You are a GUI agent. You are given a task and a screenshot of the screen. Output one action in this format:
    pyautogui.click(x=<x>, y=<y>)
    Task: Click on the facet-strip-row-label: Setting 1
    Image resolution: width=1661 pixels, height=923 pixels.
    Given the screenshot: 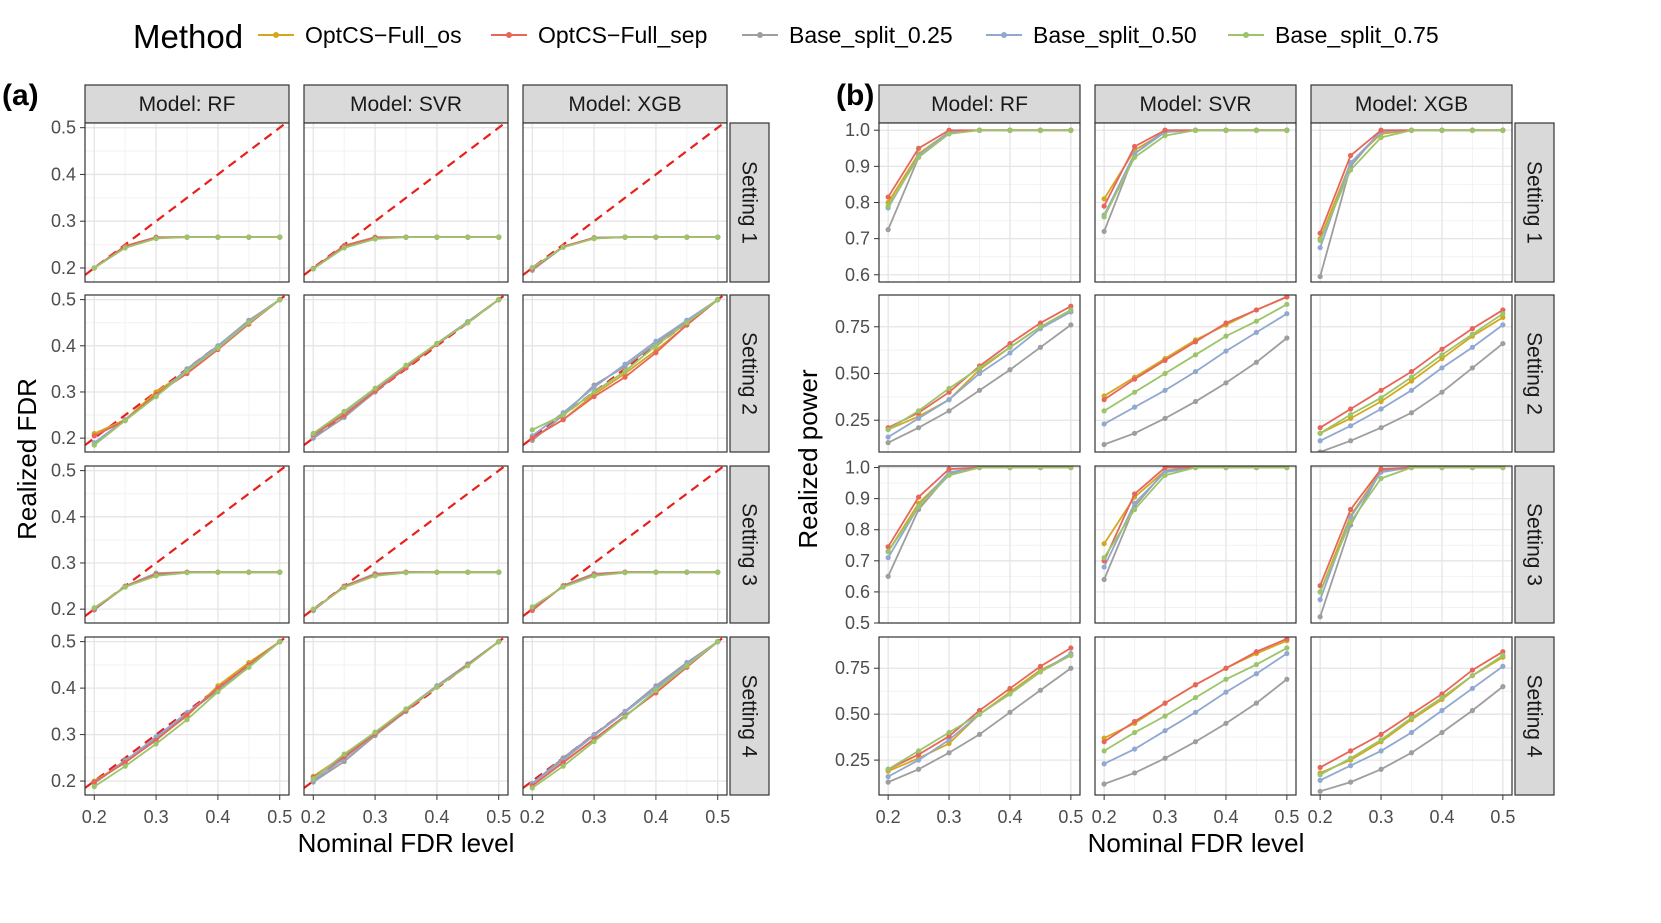 What is the action you would take?
    pyautogui.click(x=749, y=202)
    